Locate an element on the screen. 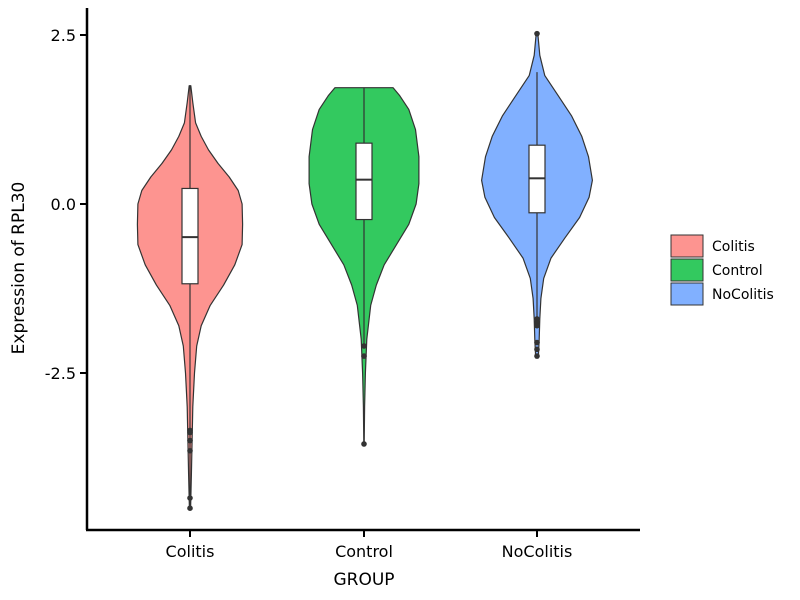  legend-label: Control is located at coordinates (737, 271).